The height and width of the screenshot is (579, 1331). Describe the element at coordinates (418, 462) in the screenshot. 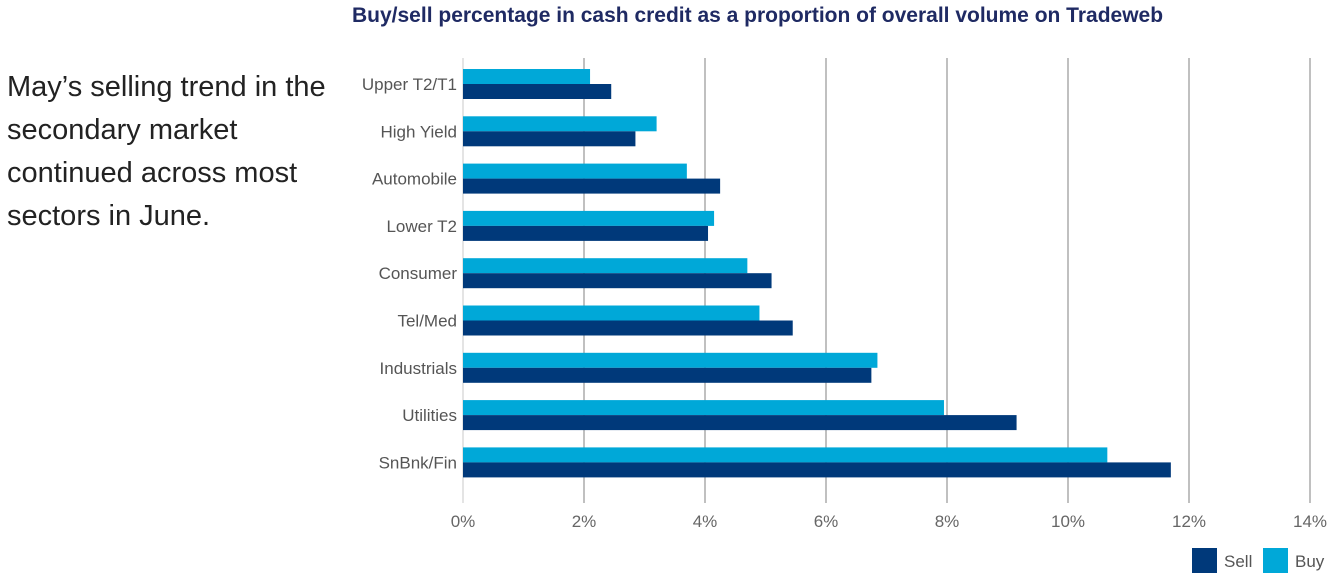

I see `category-label: SnBnk/Fin` at that location.